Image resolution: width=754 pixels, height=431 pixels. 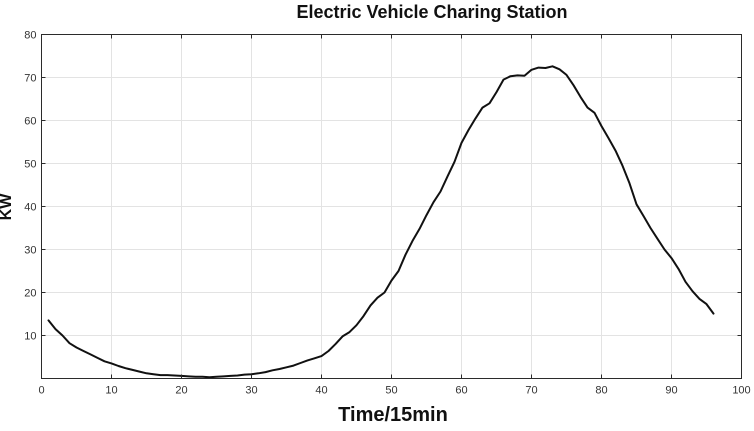 What do you see at coordinates (321, 391) in the screenshot?
I see `x-tick-label: 40` at bounding box center [321, 391].